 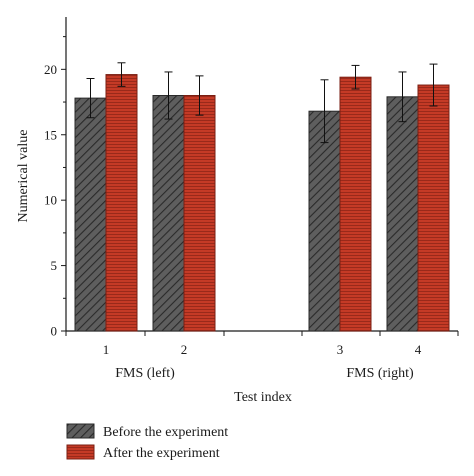 What do you see at coordinates (50, 69) in the screenshot?
I see `y-tick-label: 20` at bounding box center [50, 69].